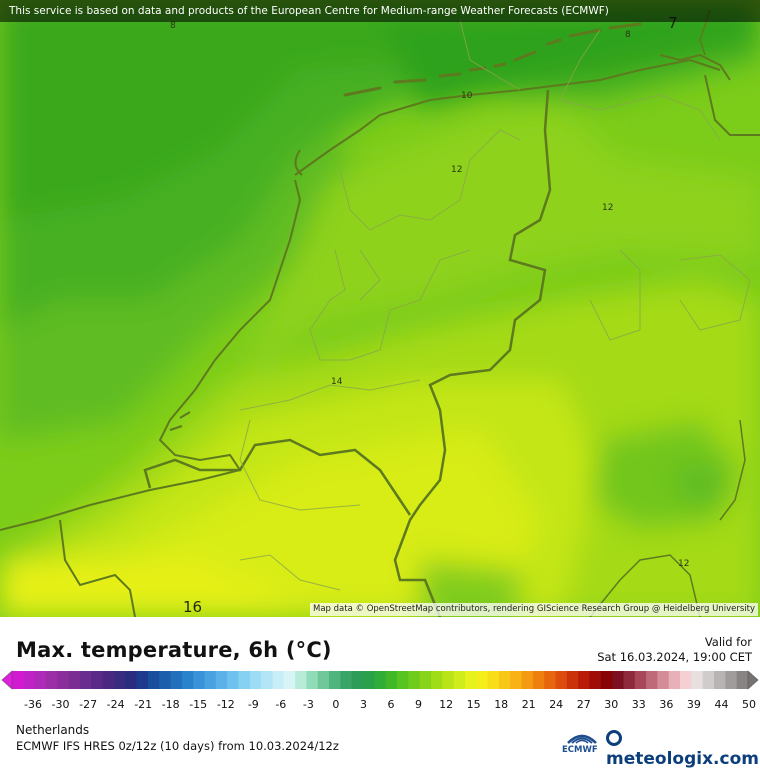  Describe the element at coordinates (474, 704) in the screenshot. I see `scale-tick-label: 15` at that location.